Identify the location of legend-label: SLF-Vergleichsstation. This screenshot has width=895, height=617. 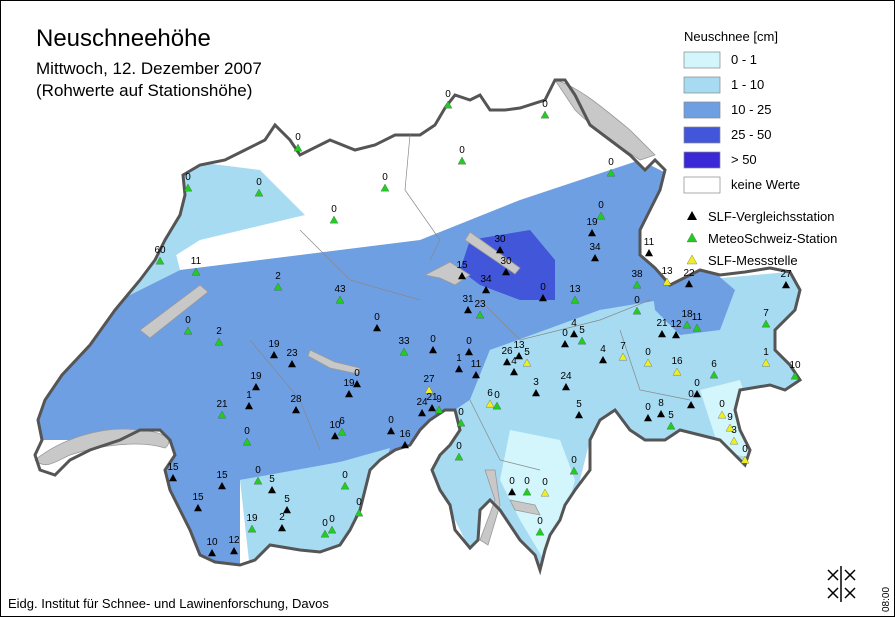
(771, 216).